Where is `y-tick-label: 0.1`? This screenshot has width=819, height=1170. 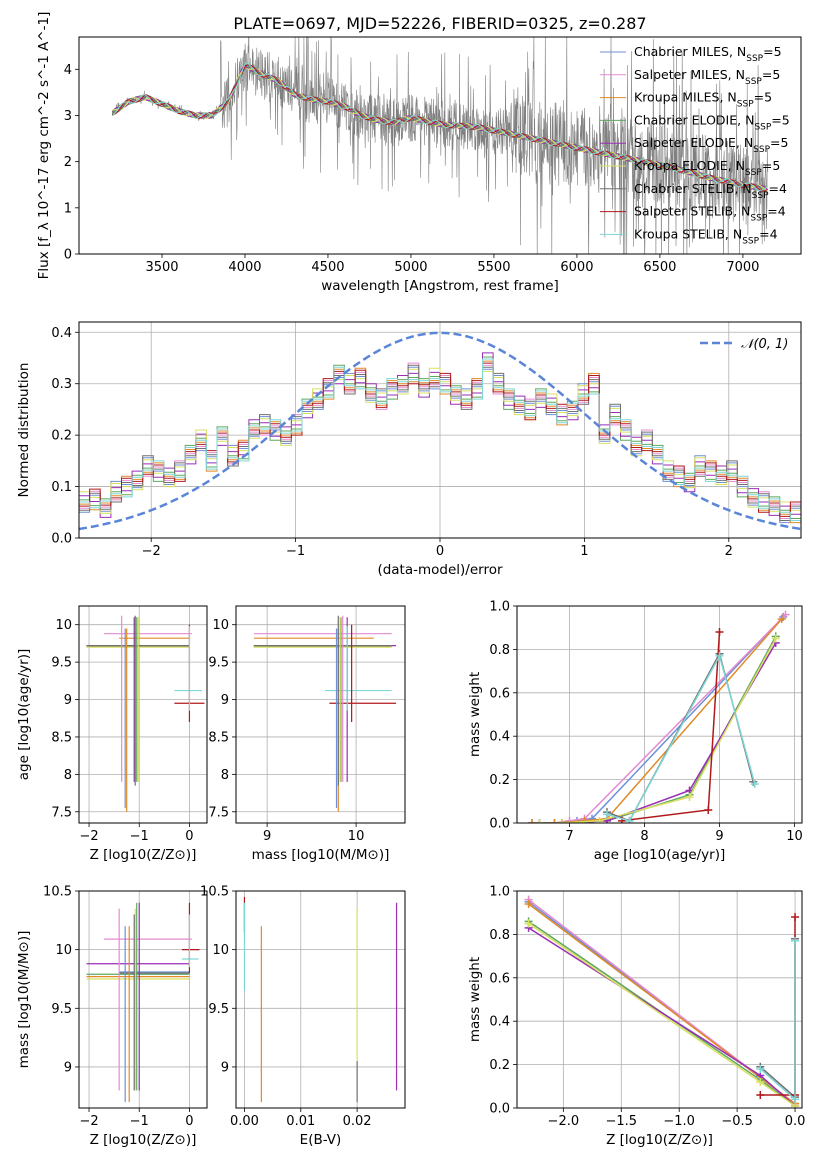 y-tick-label: 0.1 is located at coordinates (61, 487).